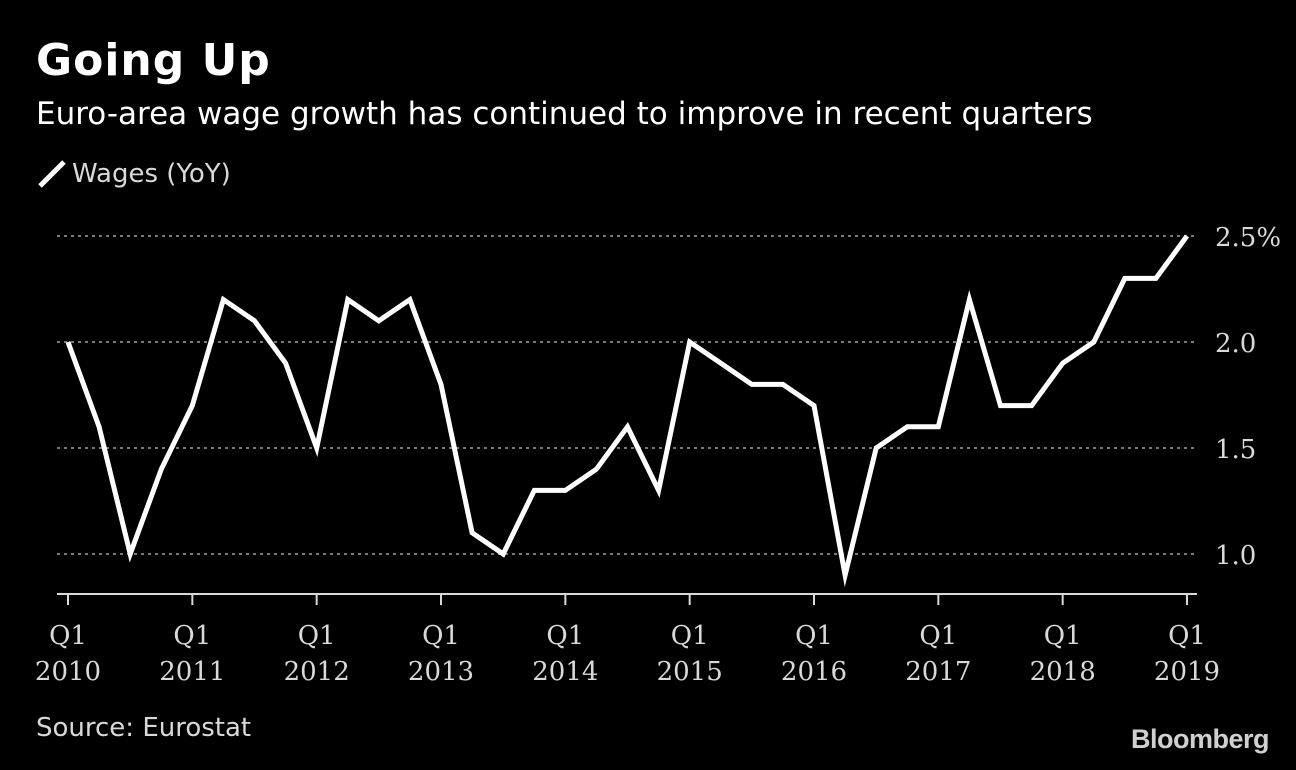 The width and height of the screenshot is (1296, 770). What do you see at coordinates (1235, 556) in the screenshot?
I see `y-tick-label: 1.0` at bounding box center [1235, 556].